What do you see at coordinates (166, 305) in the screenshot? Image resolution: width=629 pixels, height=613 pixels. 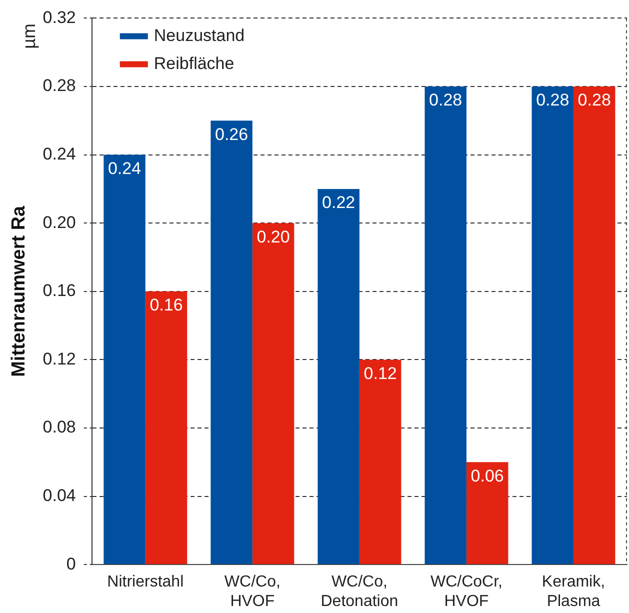 I see `data-label: 0.16` at bounding box center [166, 305].